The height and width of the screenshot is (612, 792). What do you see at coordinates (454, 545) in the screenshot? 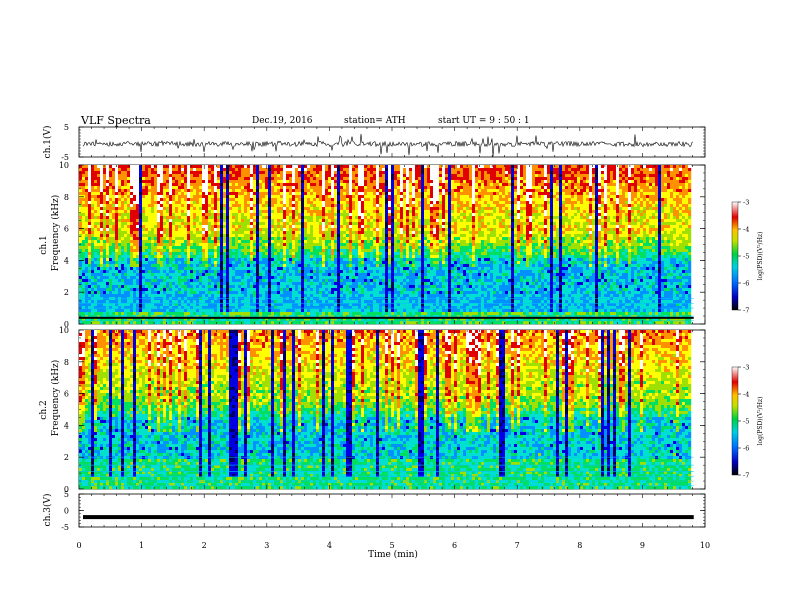
I see `x-tick-label: 6` at bounding box center [454, 545].